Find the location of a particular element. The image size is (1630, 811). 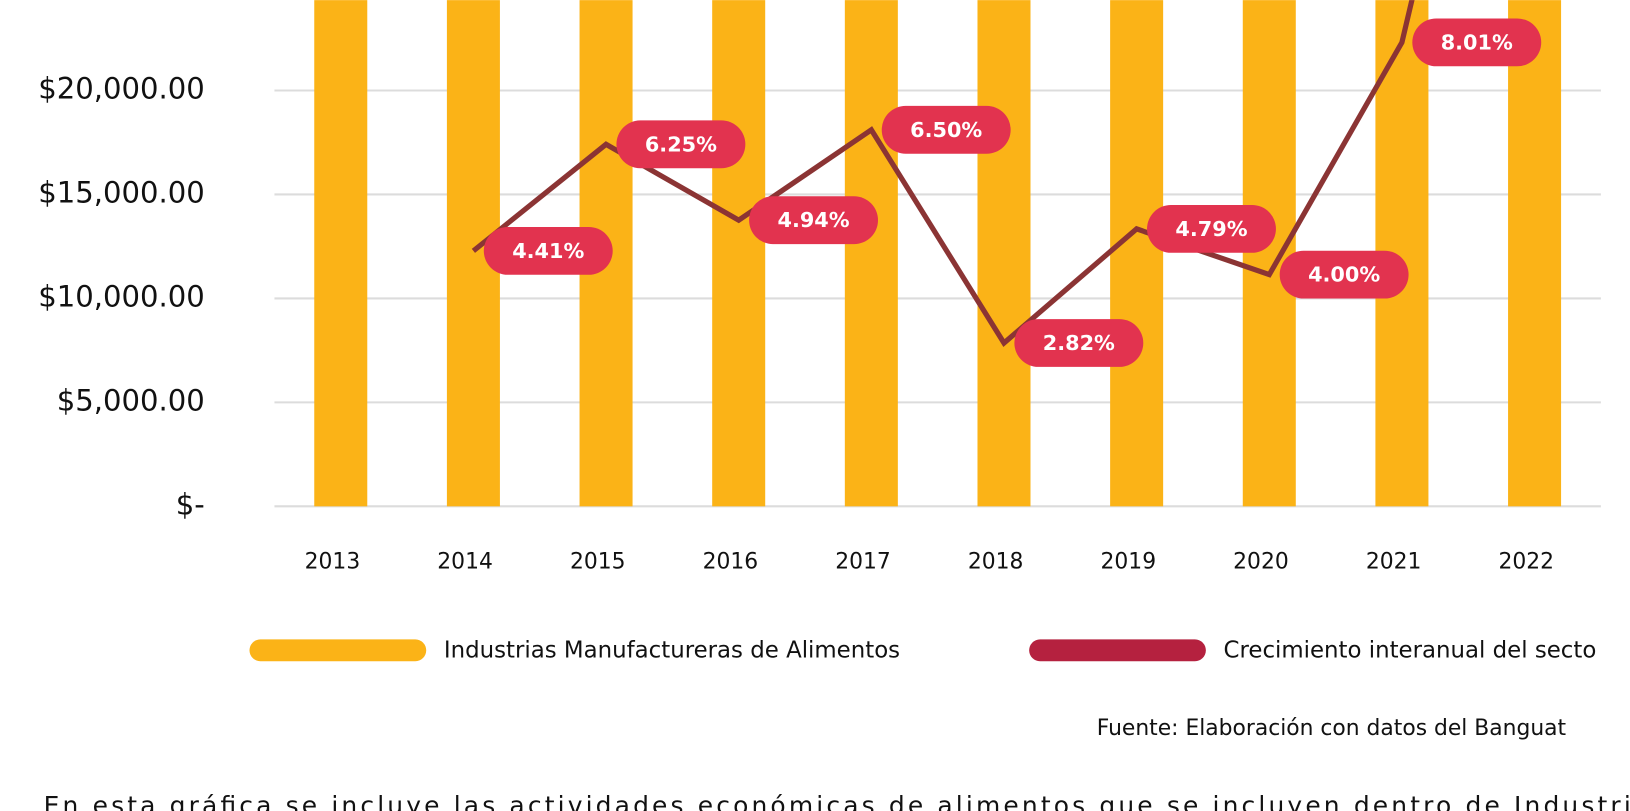

legend-label: Crecimiento interanual del secto is located at coordinates (1410, 650).